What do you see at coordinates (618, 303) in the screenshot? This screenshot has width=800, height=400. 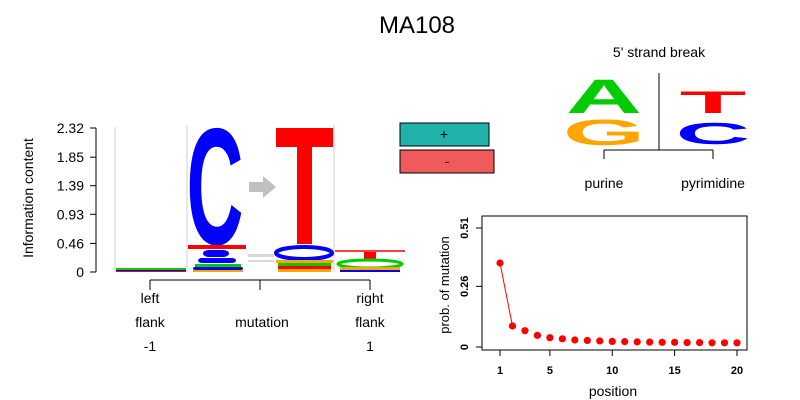 I see `chart-marks` at bounding box center [618, 303].